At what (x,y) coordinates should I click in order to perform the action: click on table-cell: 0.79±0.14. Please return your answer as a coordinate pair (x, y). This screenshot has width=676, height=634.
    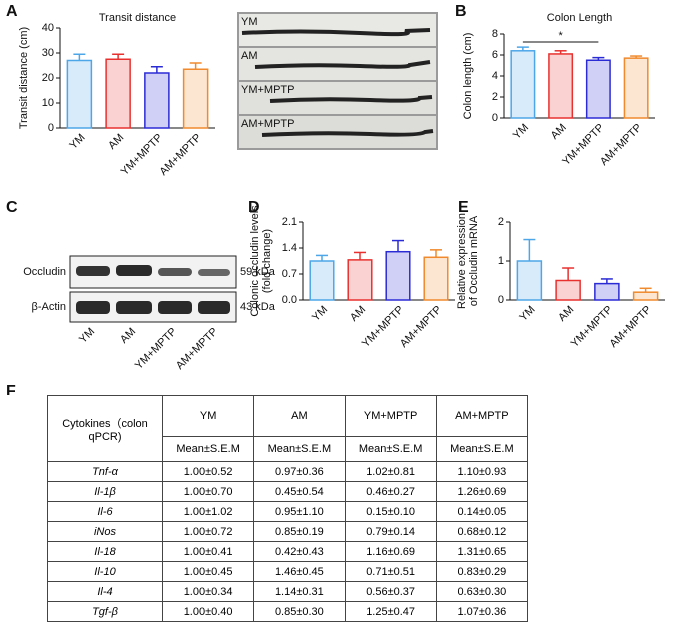
    Looking at the image, I should click on (390, 531).